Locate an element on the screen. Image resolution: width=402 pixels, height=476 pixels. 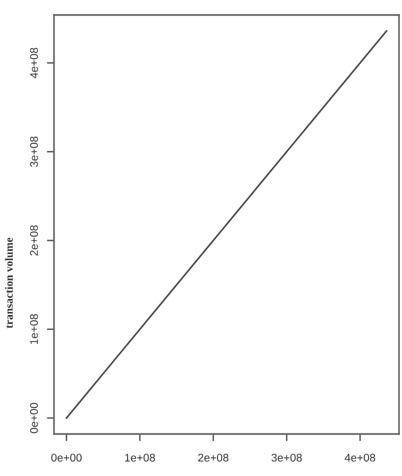
y-tick-label: 1e+08 is located at coordinates (34, 329).